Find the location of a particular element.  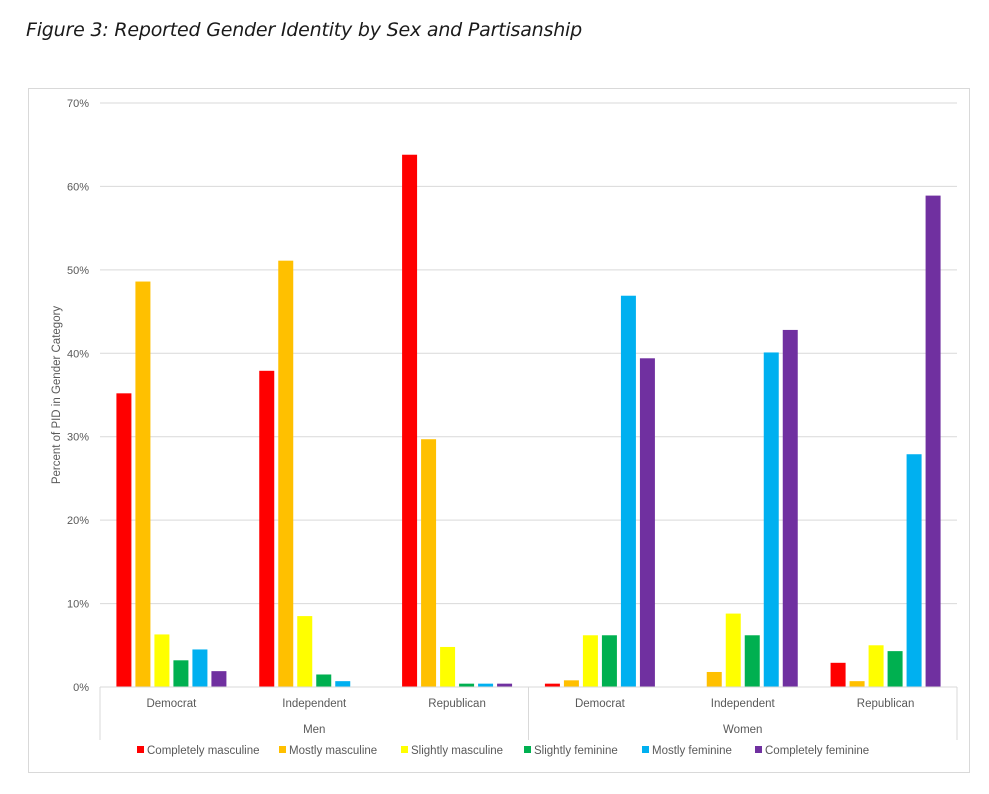

legend-label: Mostly feminine is located at coordinates (692, 751).